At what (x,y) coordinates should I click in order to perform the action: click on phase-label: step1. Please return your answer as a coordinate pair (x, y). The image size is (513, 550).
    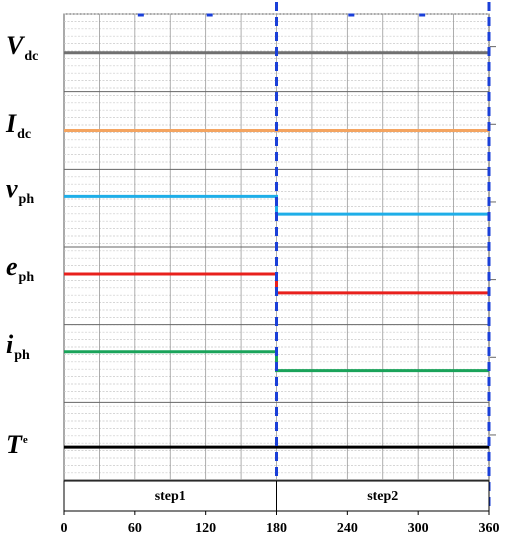
    Looking at the image, I should click on (170, 496).